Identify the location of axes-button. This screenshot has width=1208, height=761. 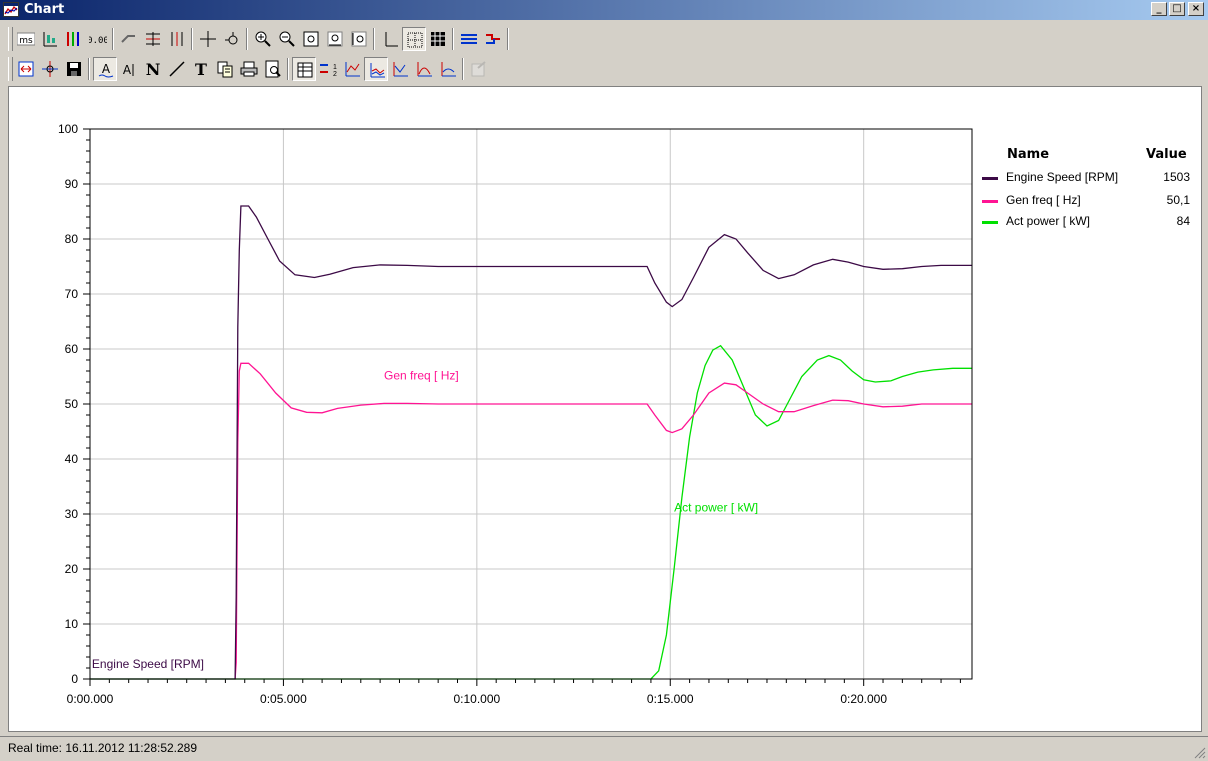
(390, 39).